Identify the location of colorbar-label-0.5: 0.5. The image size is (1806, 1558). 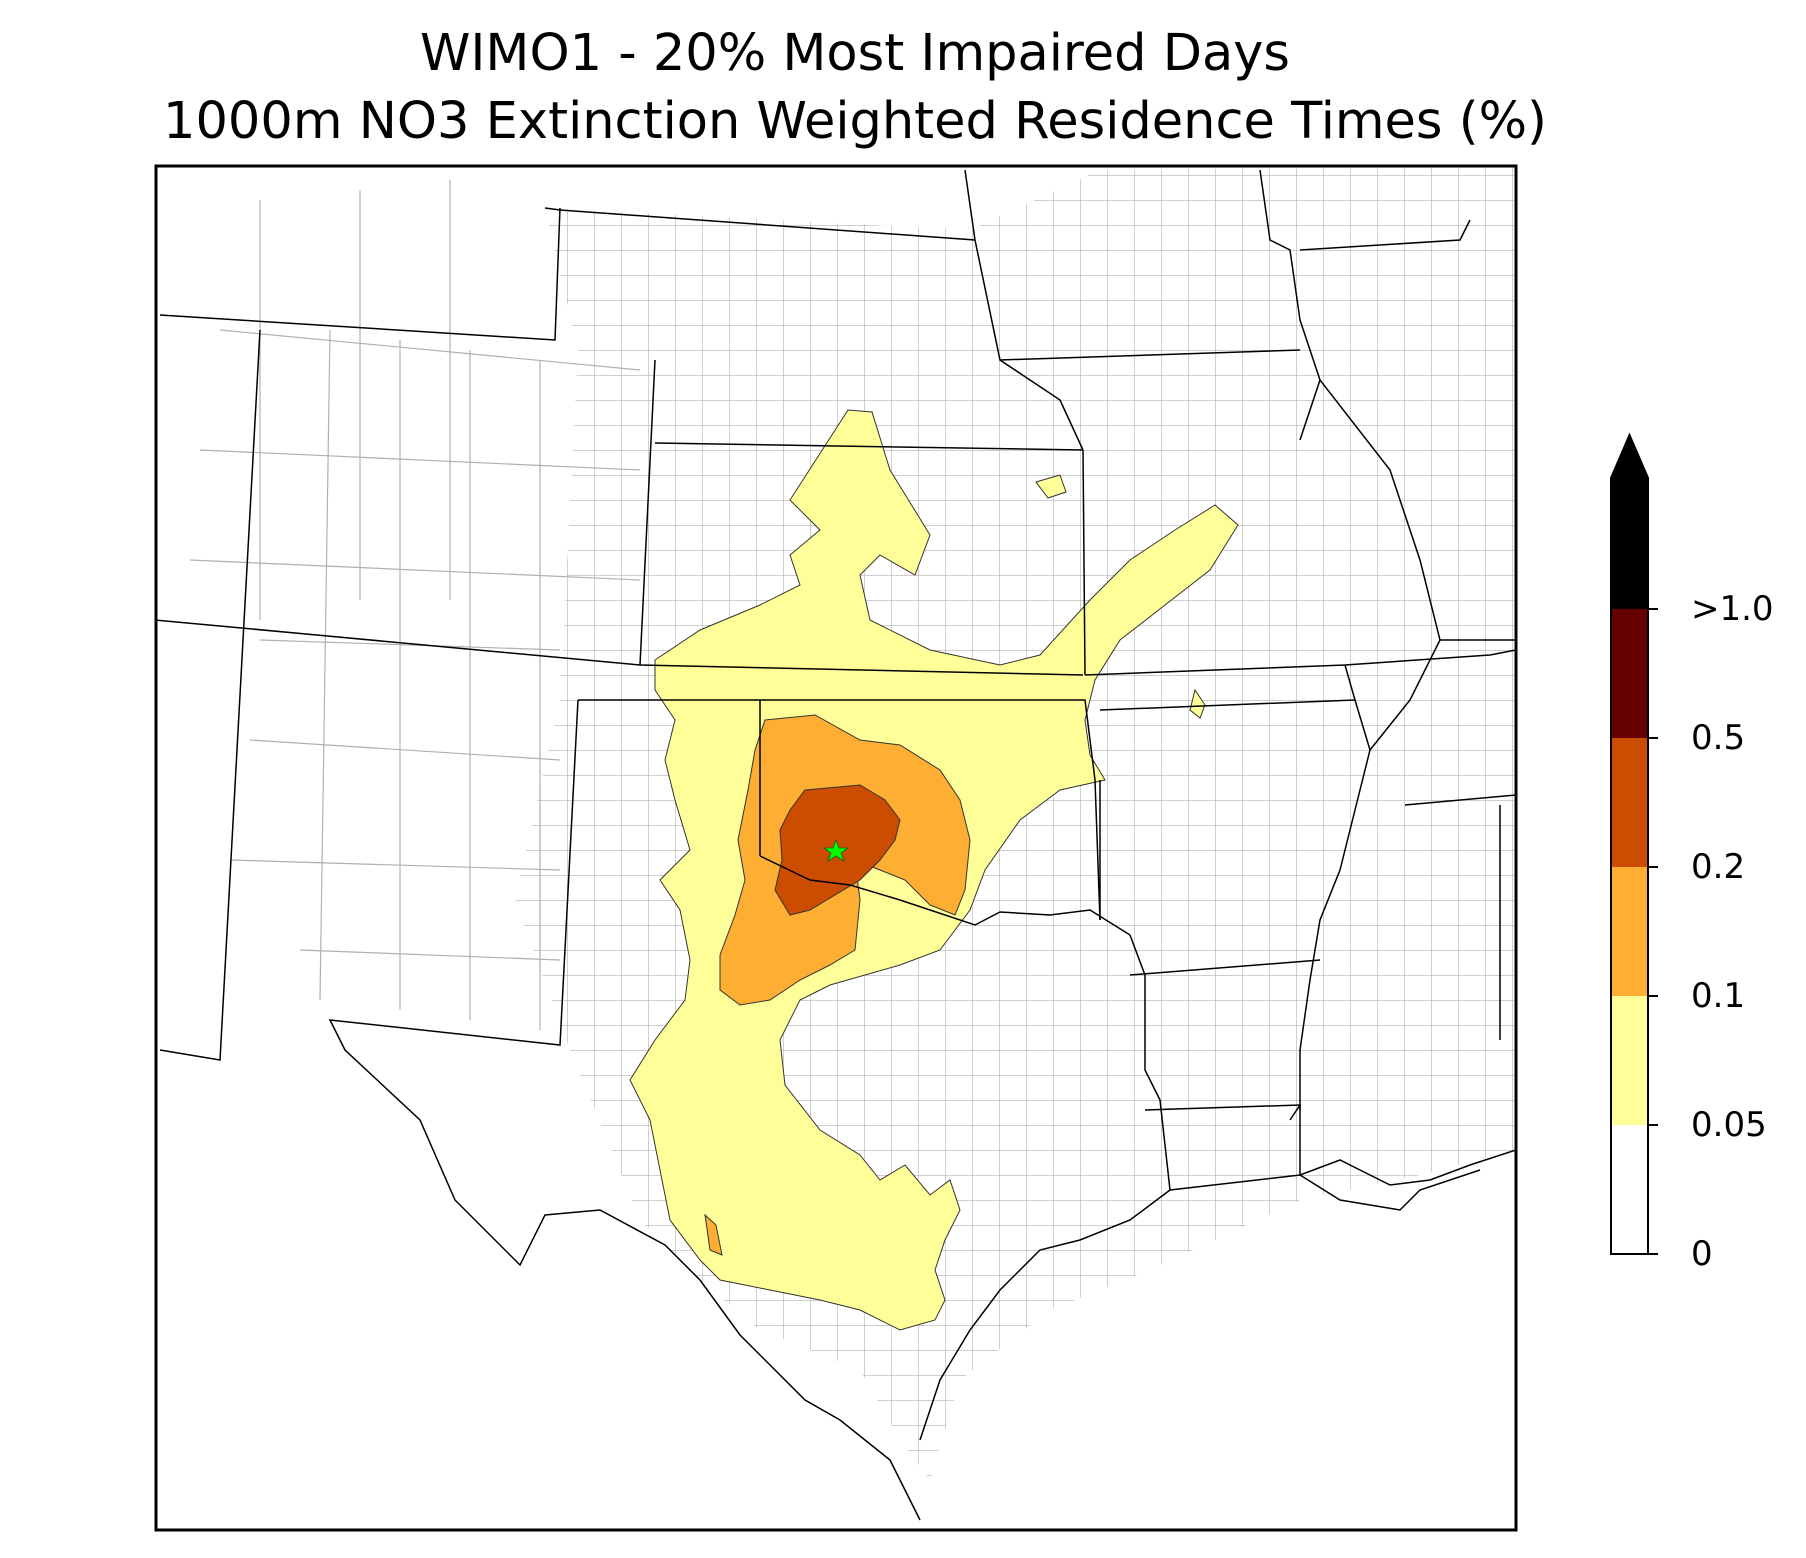
(1718, 738).